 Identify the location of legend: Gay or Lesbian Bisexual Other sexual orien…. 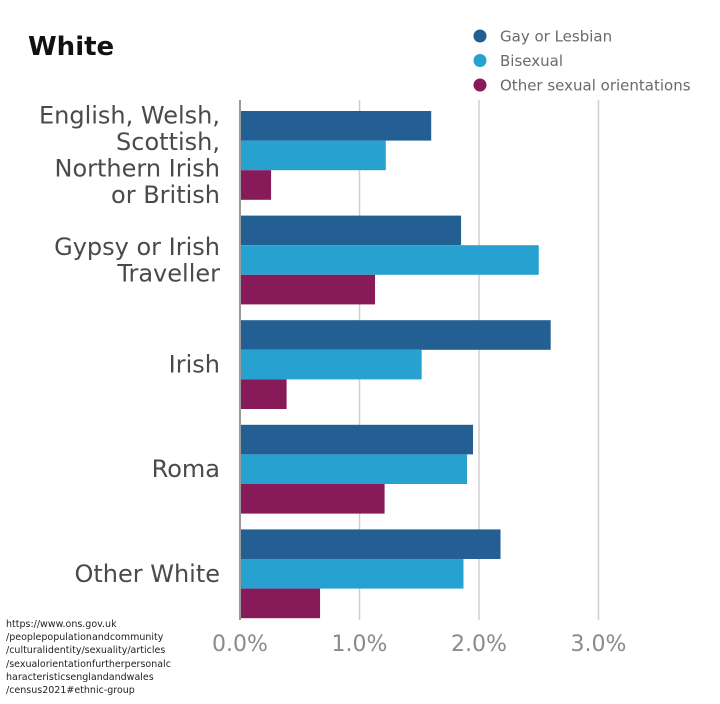
(582, 61).